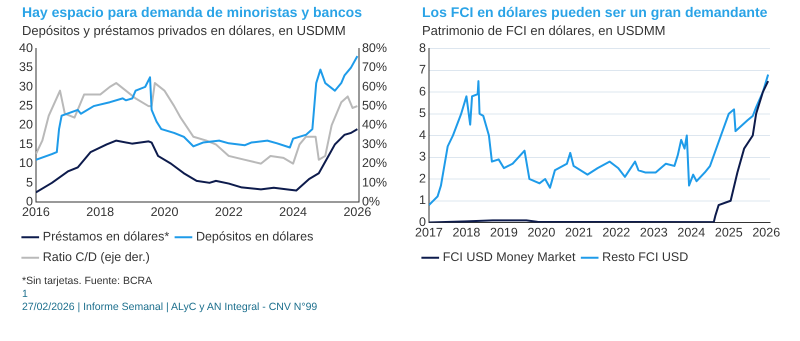 The image size is (800, 341). What do you see at coordinates (375, 105) in the screenshot?
I see `y2-tick-label: 50%` at bounding box center [375, 105].